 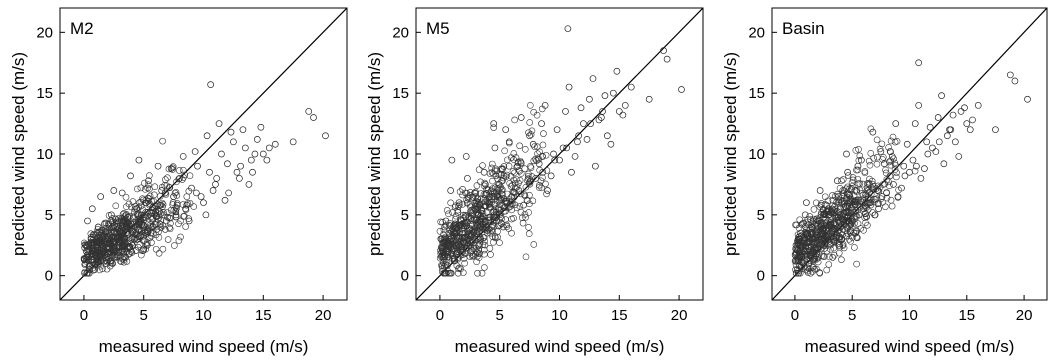 I want to click on y-tick-label: 5, so click(x=761, y=215).